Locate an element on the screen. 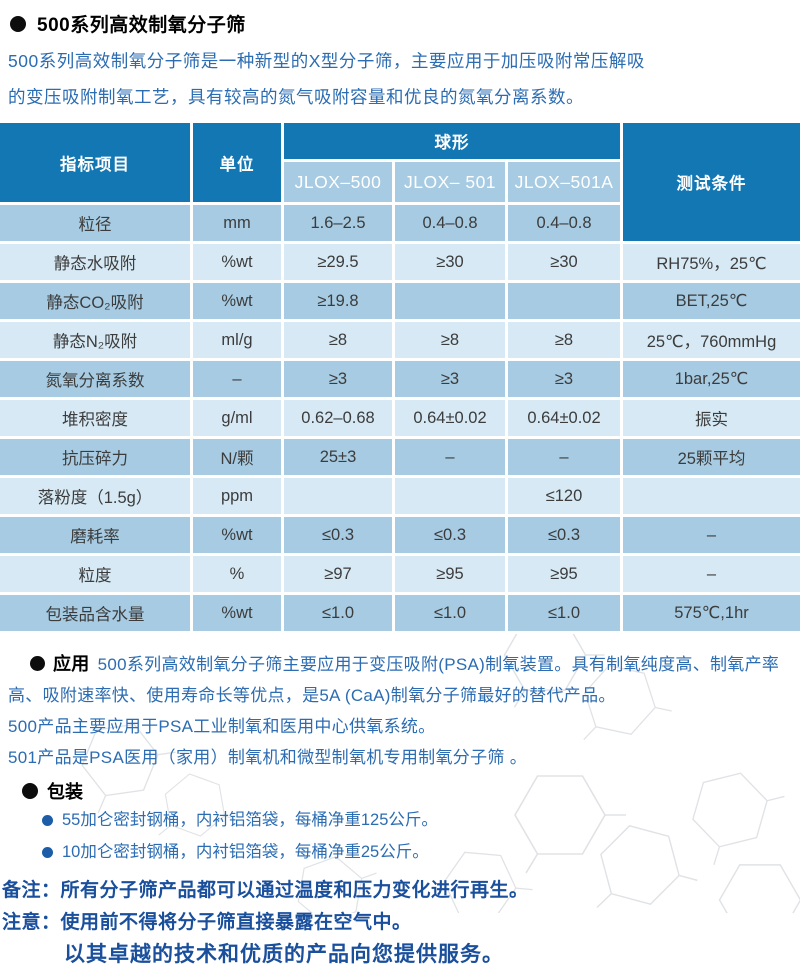  table-header-row-1: 指标项目 单位 球形 测试条件 is located at coordinates (400, 182).